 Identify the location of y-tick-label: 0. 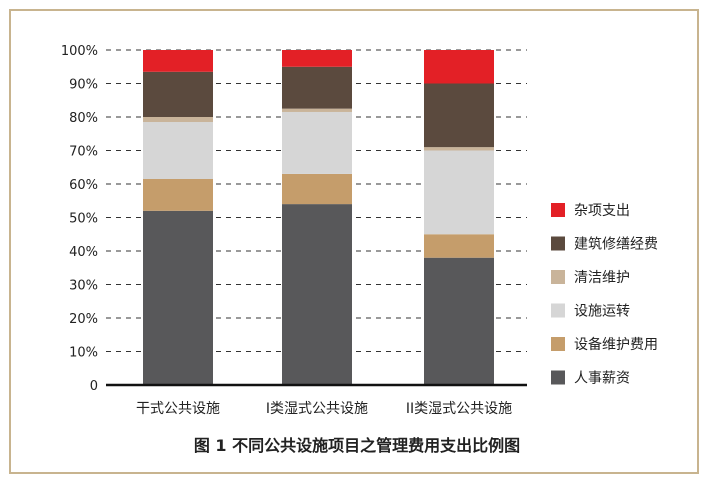
(94, 386).